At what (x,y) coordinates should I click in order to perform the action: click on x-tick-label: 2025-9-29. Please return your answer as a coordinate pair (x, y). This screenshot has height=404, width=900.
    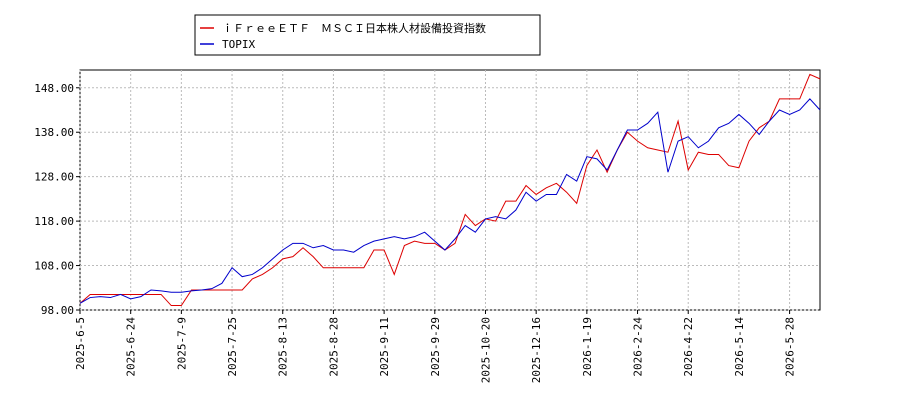
    Looking at the image, I should click on (435, 347).